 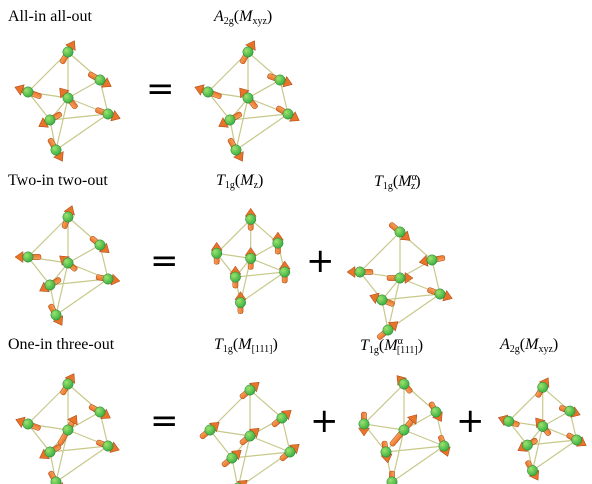 I want to click on cluster-t1g-m111-alpha, so click(x=404, y=429).